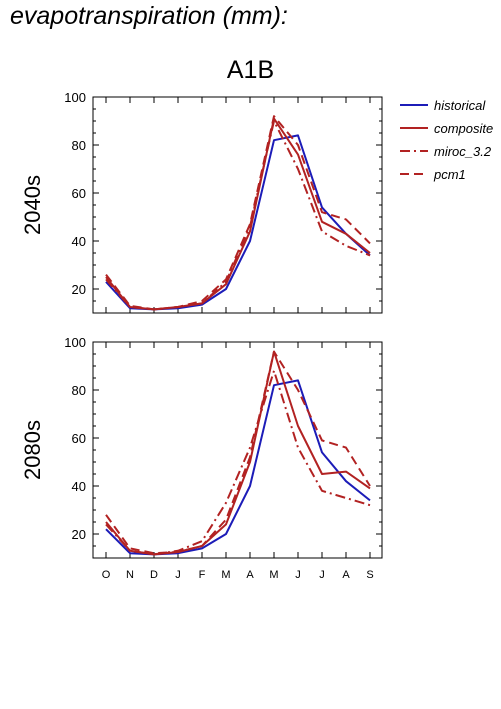  Describe the element at coordinates (130, 575) in the screenshot. I see `x-tick-label: N` at that location.